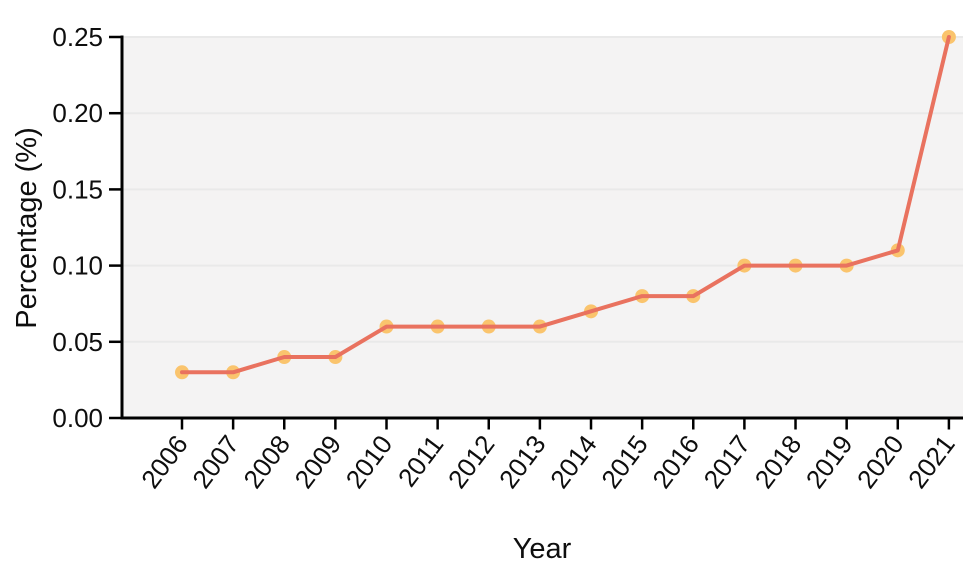  Describe the element at coordinates (164, 462) in the screenshot. I see `x-tick-label: 2006` at that location.